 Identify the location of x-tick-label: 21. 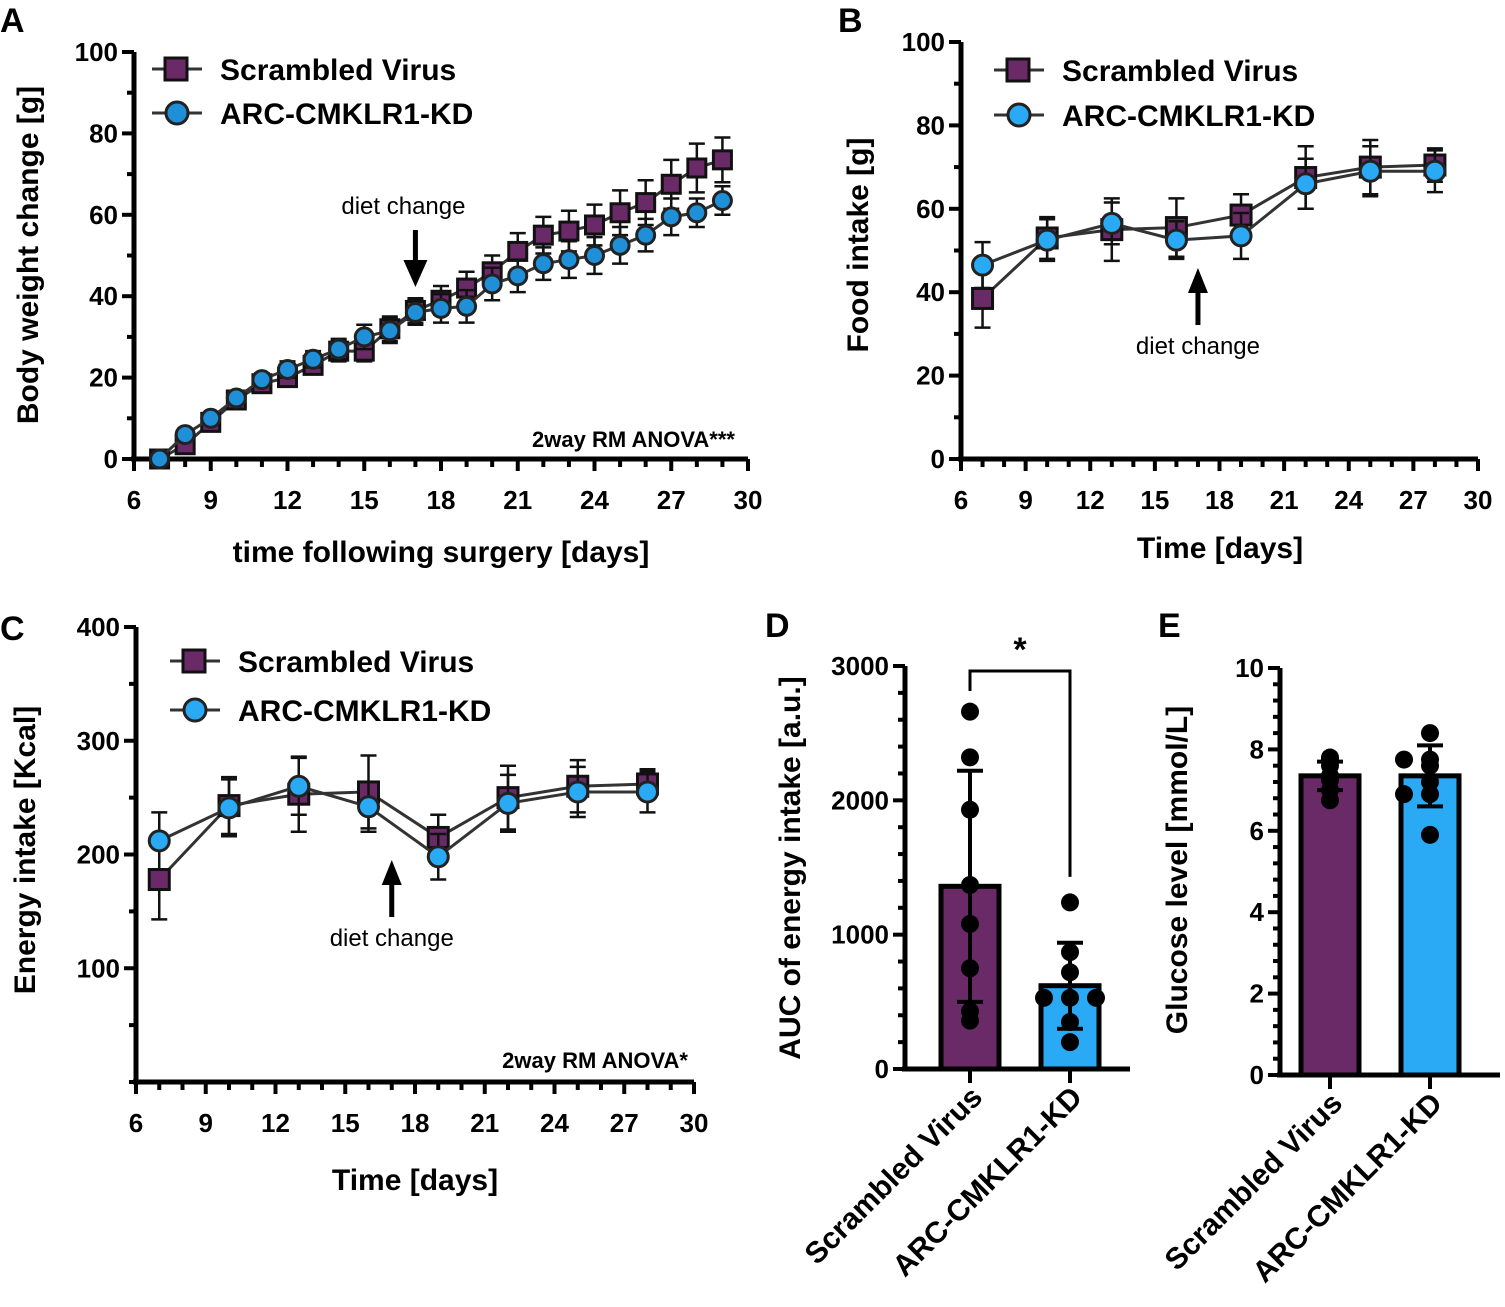
(1284, 500).